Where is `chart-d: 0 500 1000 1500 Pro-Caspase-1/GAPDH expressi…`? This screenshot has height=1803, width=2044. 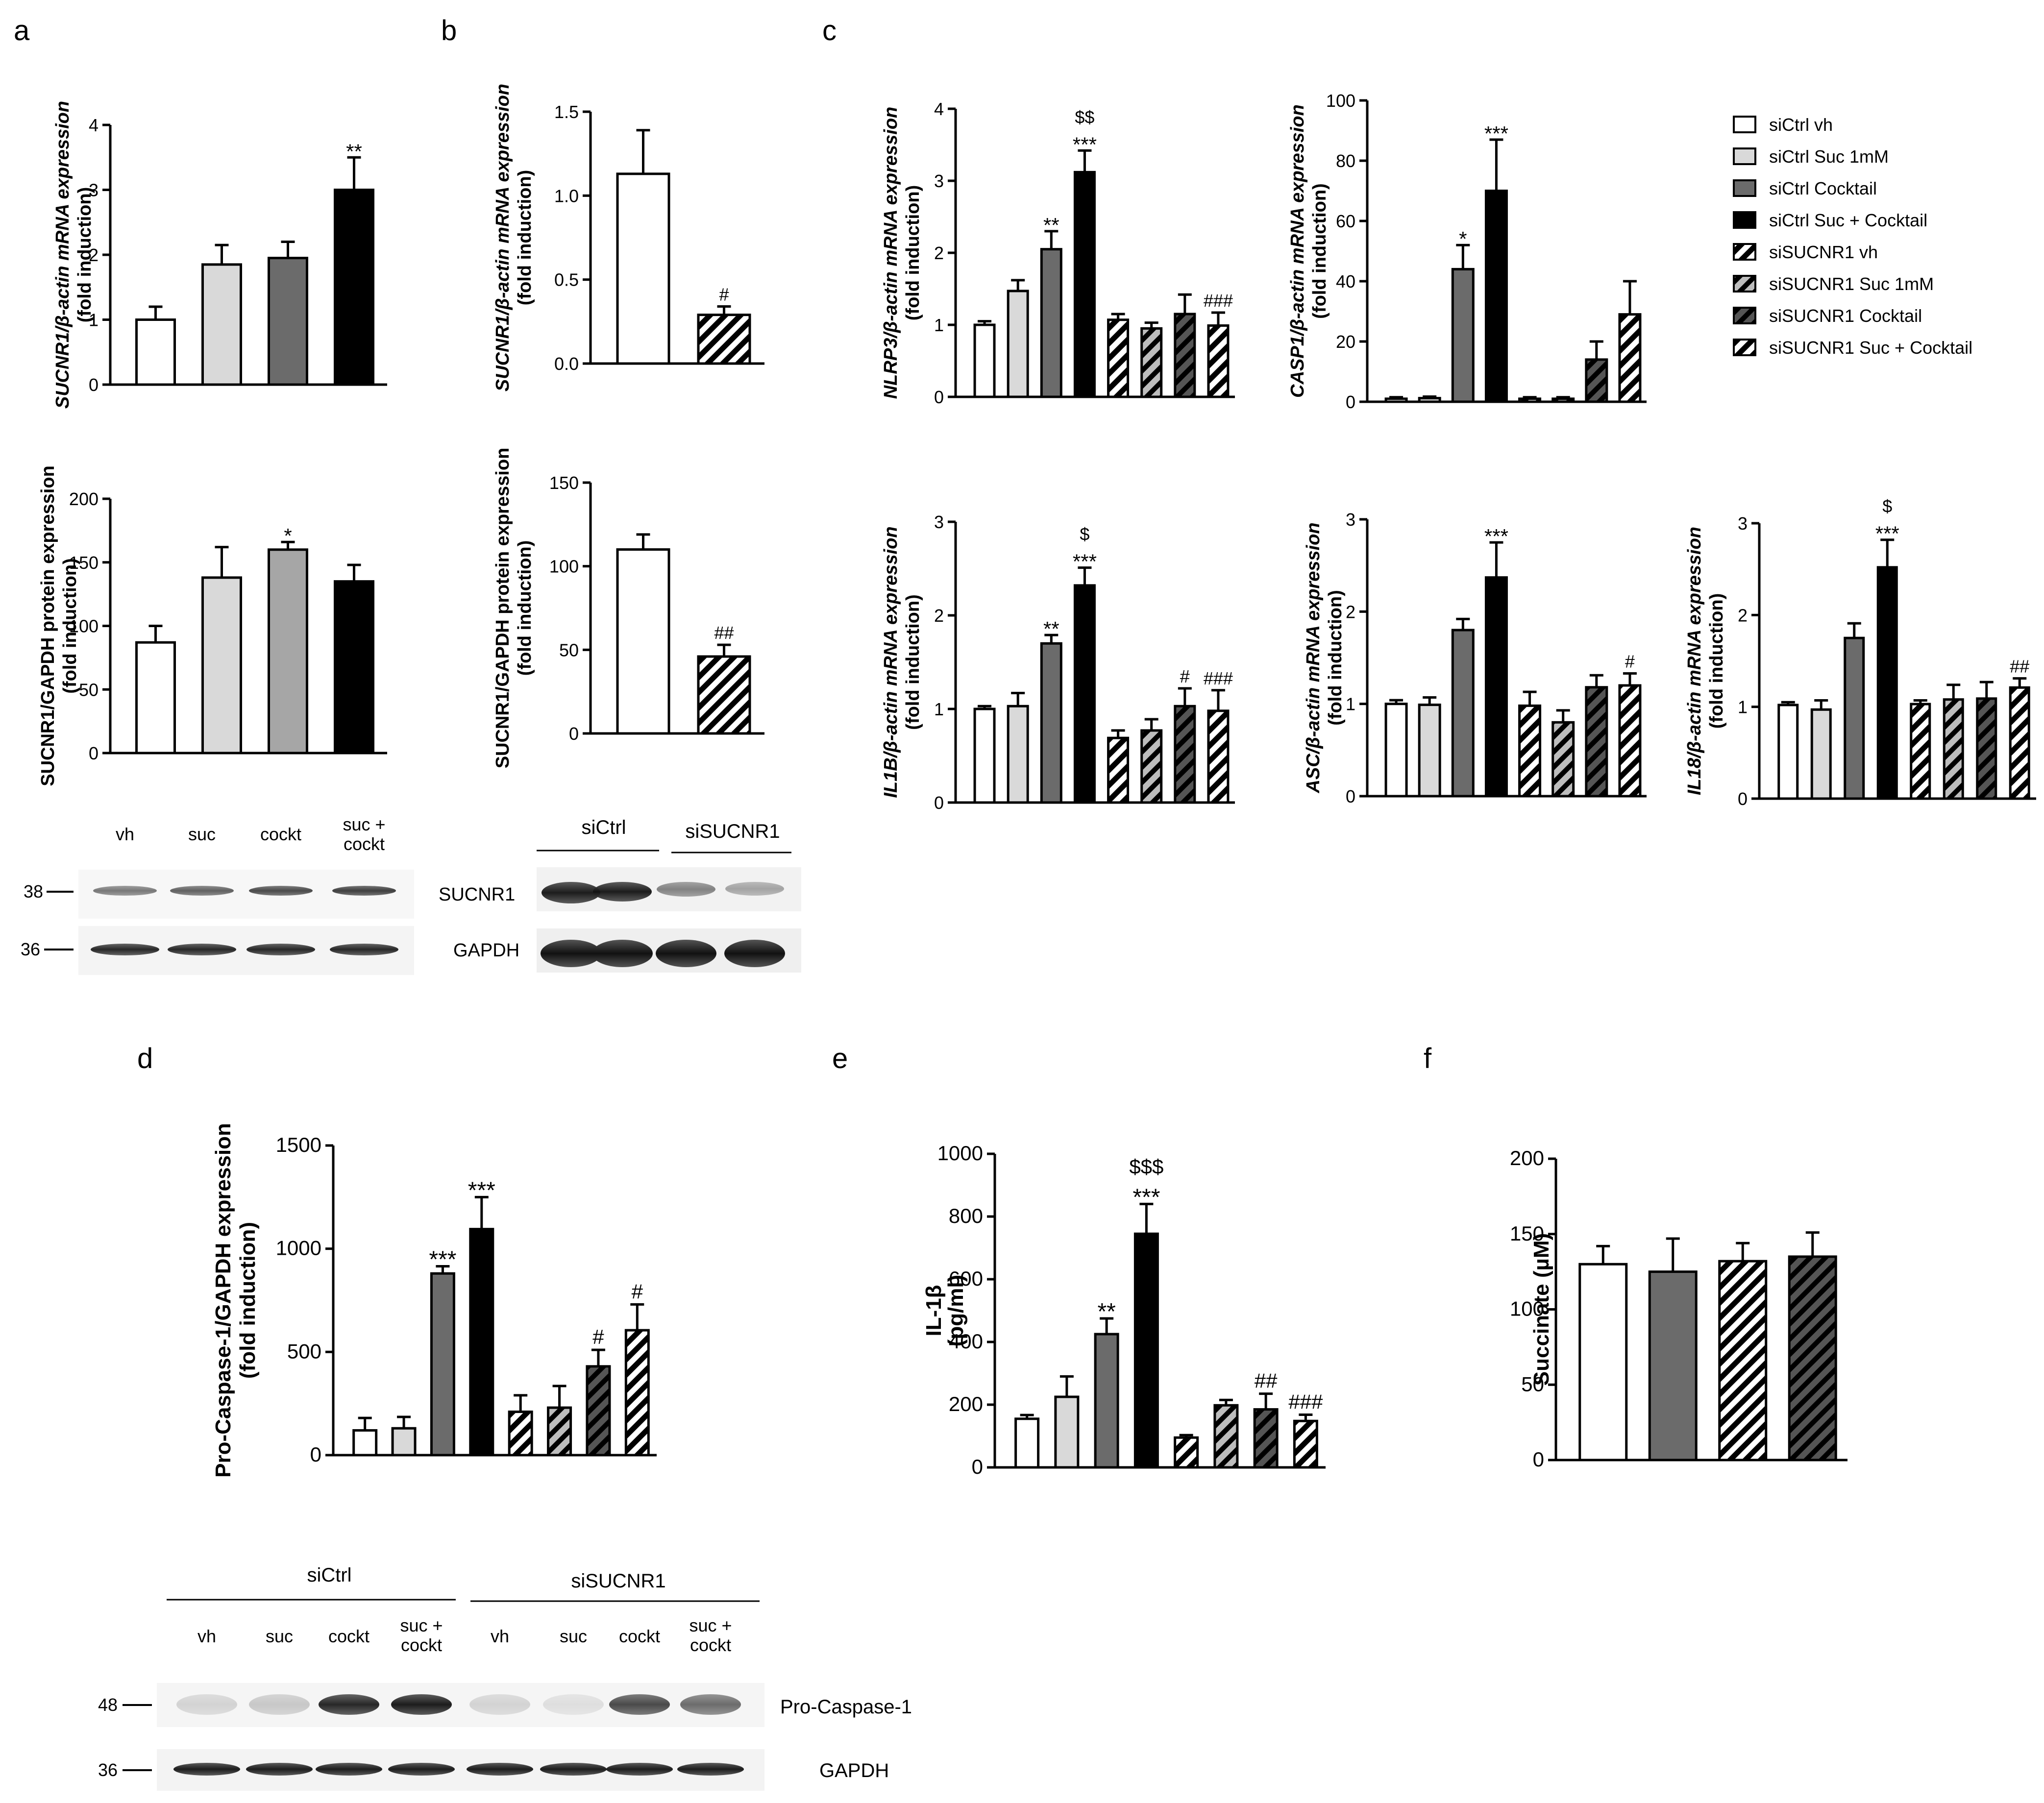 chart-d: 0 500 1000 1500 Pro-Caspase-1/GAPDH expressi… is located at coordinates (434, 1300).